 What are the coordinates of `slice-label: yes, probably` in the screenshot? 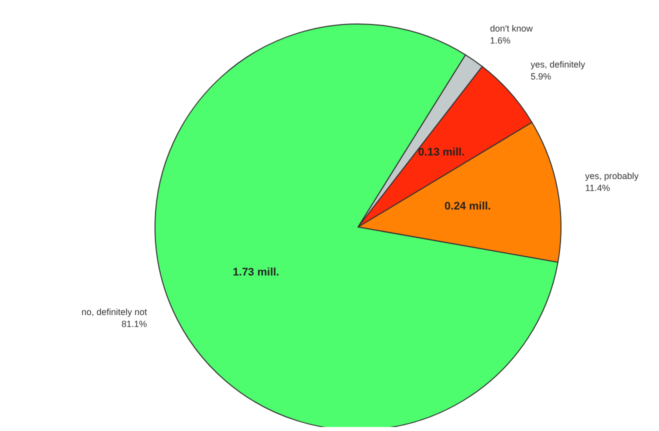 It's located at (612, 175).